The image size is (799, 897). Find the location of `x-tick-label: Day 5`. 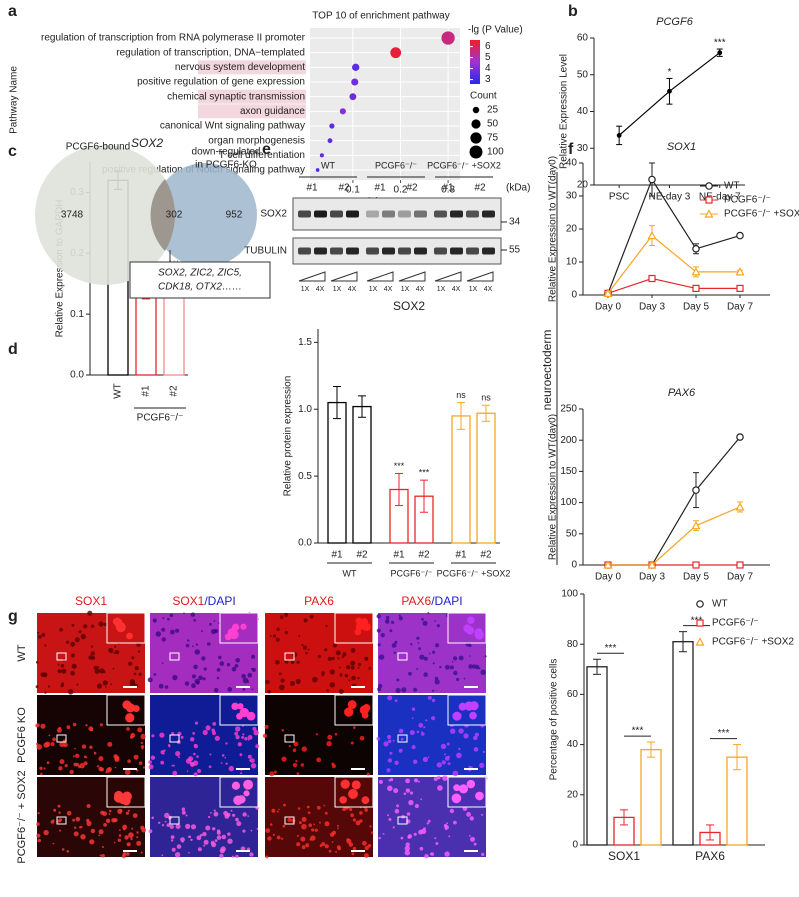

x-tick-label: Day 5 is located at coordinates (696, 307).